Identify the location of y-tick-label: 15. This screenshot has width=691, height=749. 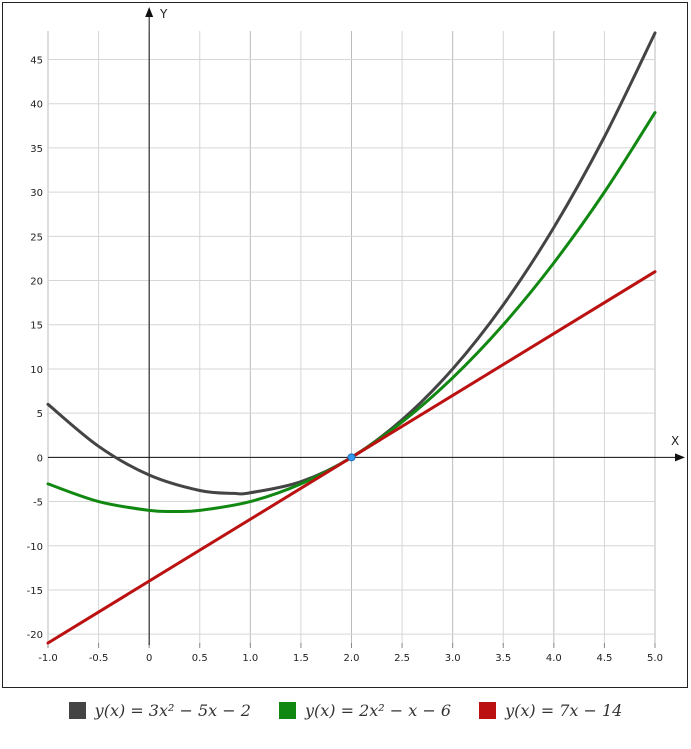
(36, 326).